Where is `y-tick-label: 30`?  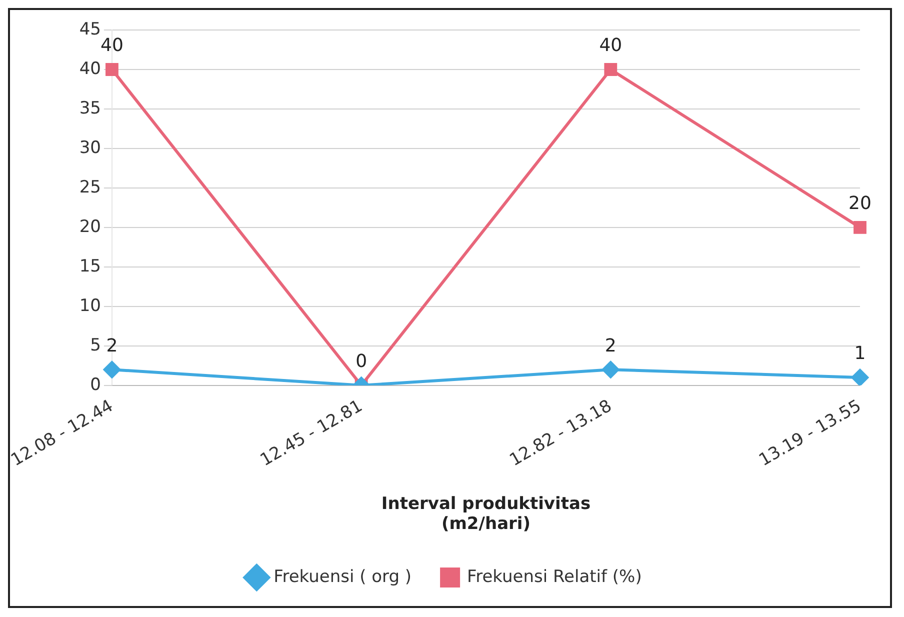
y-tick-label: 30 is located at coordinates (90, 148).